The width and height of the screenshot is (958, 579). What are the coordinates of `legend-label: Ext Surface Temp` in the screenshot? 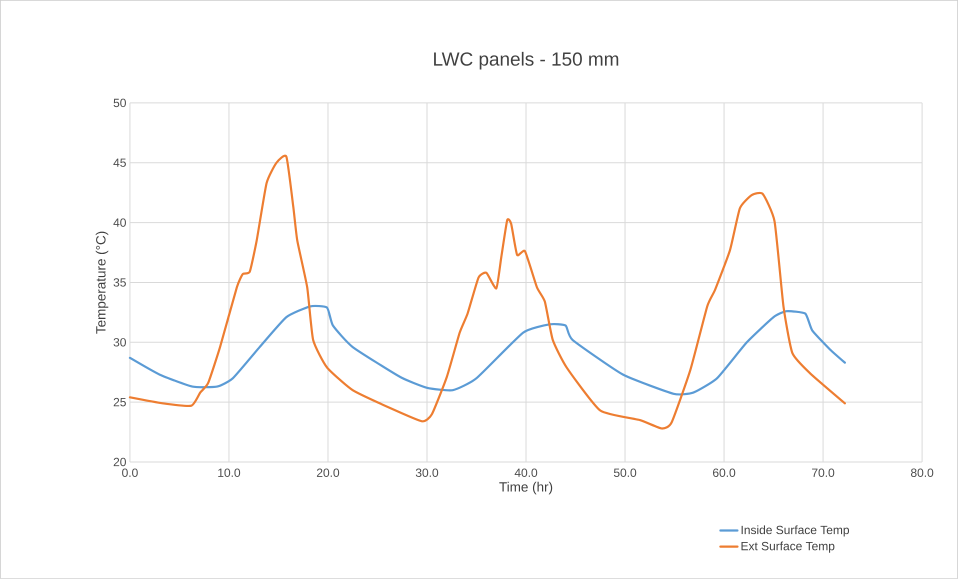 It's located at (788, 547).